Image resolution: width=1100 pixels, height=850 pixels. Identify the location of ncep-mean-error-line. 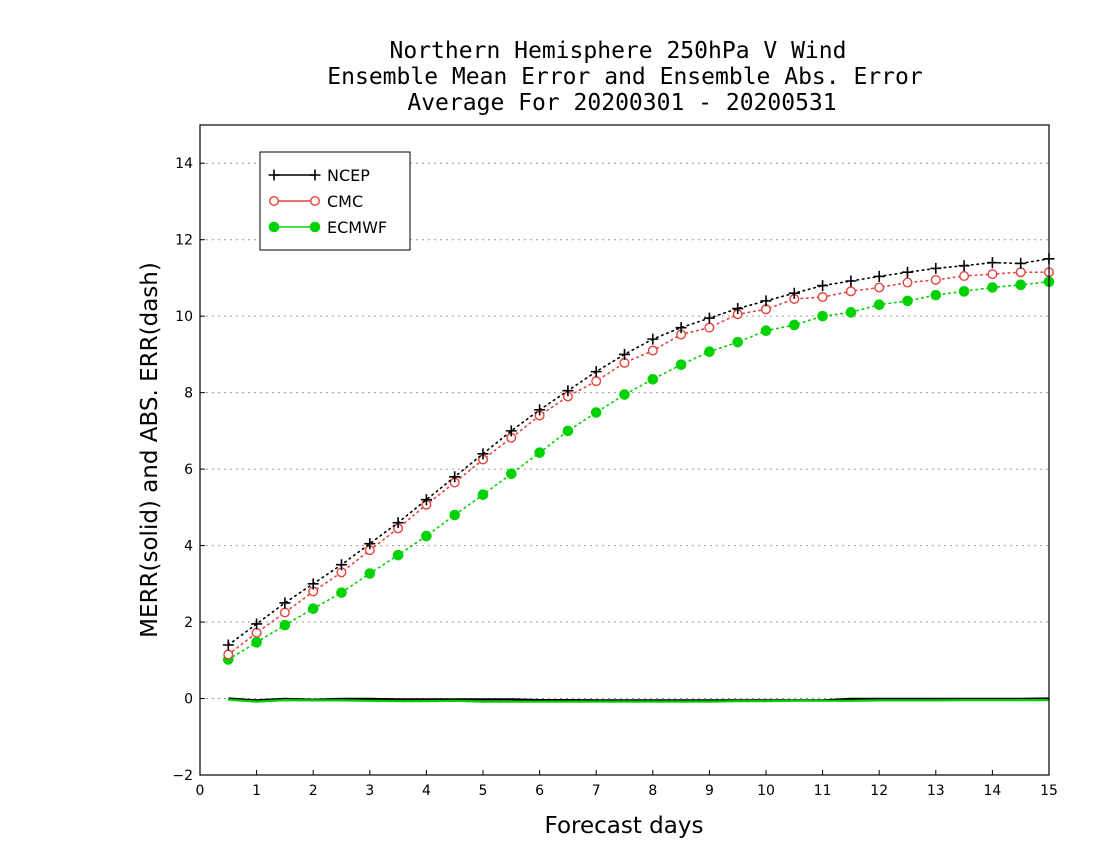
(639, 699).